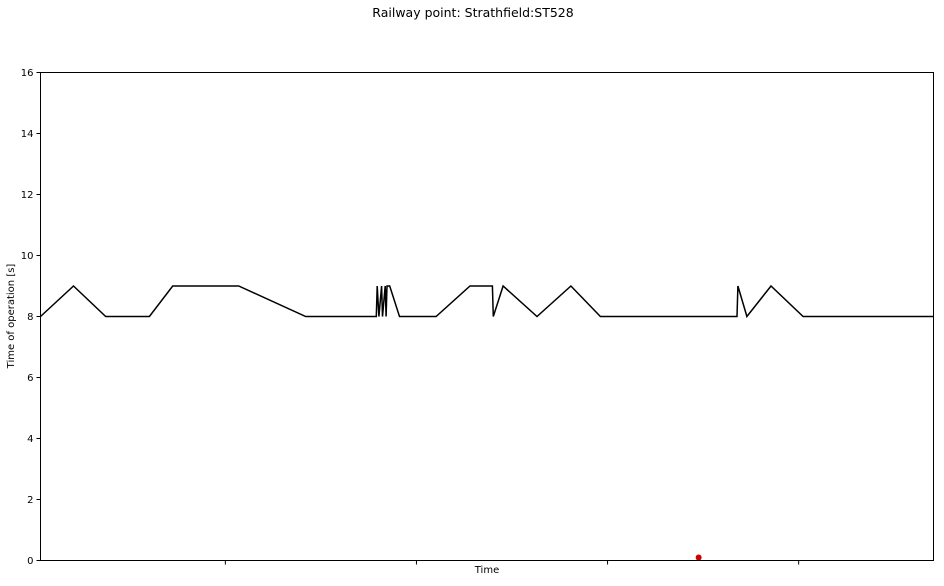 The height and width of the screenshot is (586, 944). I want to click on data-point, so click(698, 557).